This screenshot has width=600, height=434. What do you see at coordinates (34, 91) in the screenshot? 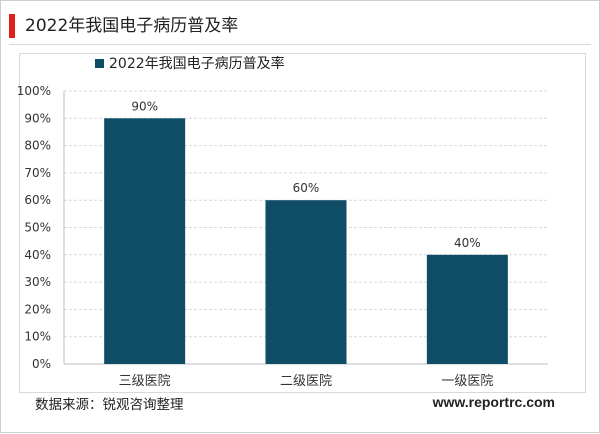
I see `y-tick-label: 100%` at bounding box center [34, 91].